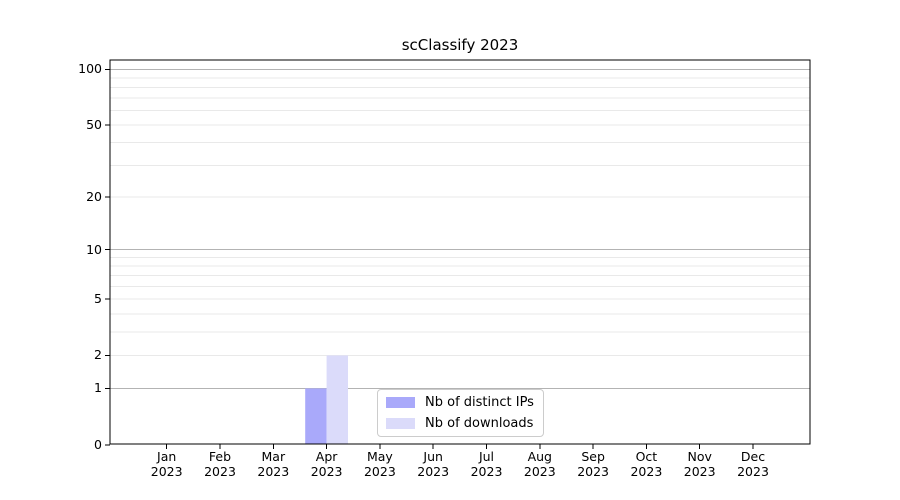  Describe the element at coordinates (98, 444) in the screenshot. I see `y-tick-label-0: 0` at that location.